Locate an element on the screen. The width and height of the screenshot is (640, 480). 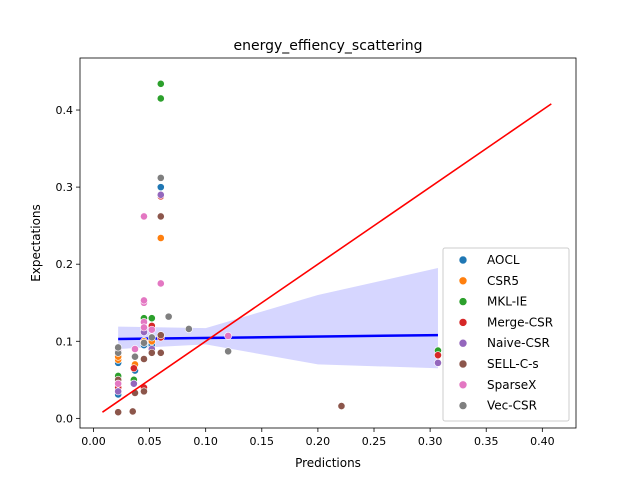
x-tick-label: 0.00 is located at coordinates (93, 441).